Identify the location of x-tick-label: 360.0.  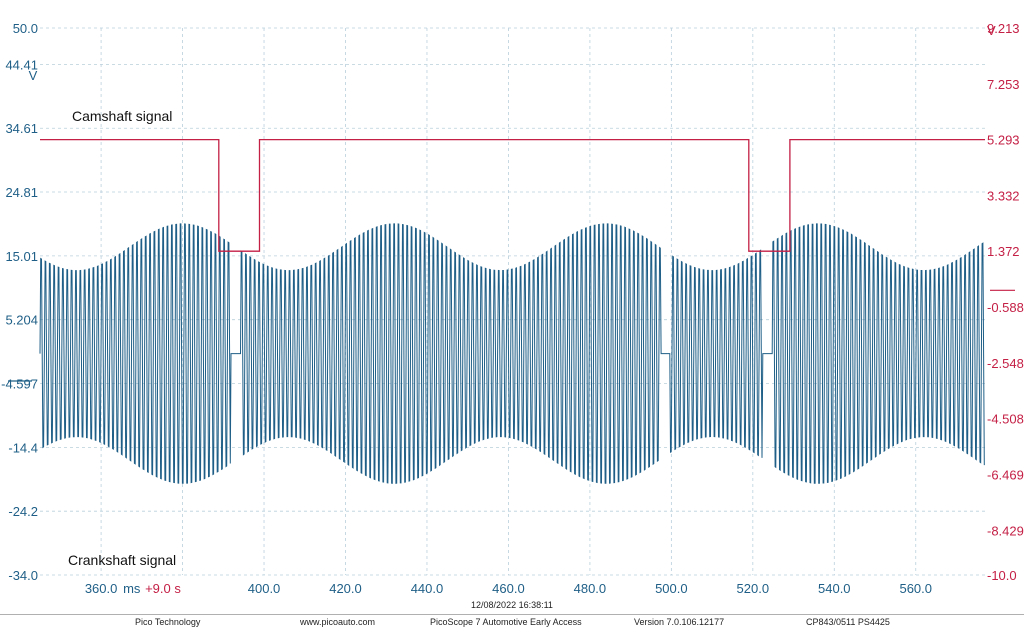
(101, 588).